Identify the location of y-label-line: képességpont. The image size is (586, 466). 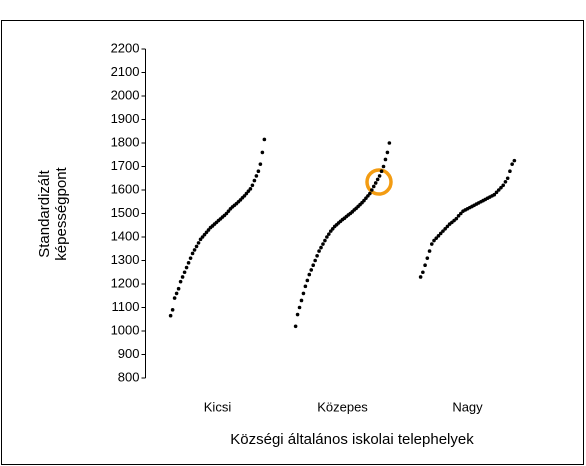
(61, 213).